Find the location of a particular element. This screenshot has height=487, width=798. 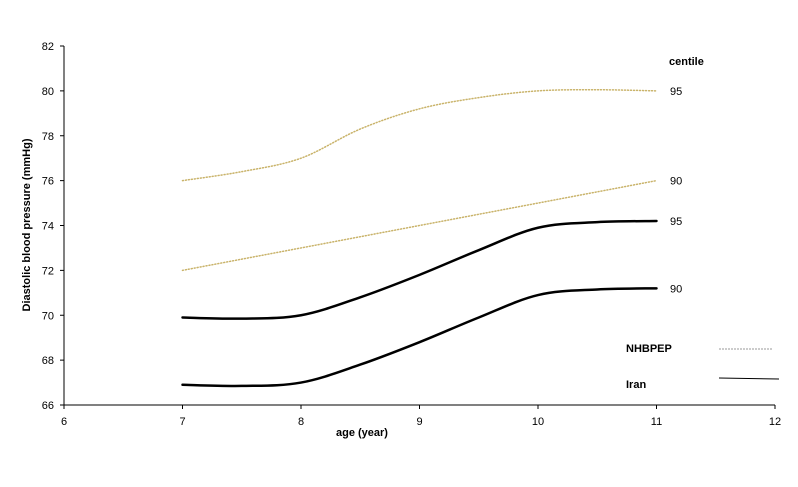

y-tick-label: 72 is located at coordinates (48, 271).